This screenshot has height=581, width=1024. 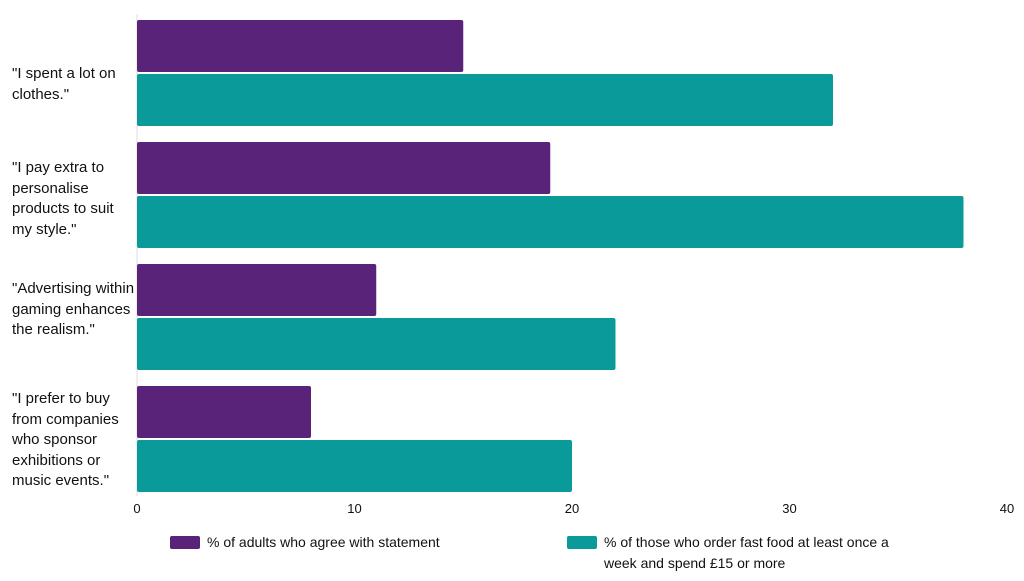 What do you see at coordinates (485, 100) in the screenshot?
I see `bar-fast-food-clothes` at bounding box center [485, 100].